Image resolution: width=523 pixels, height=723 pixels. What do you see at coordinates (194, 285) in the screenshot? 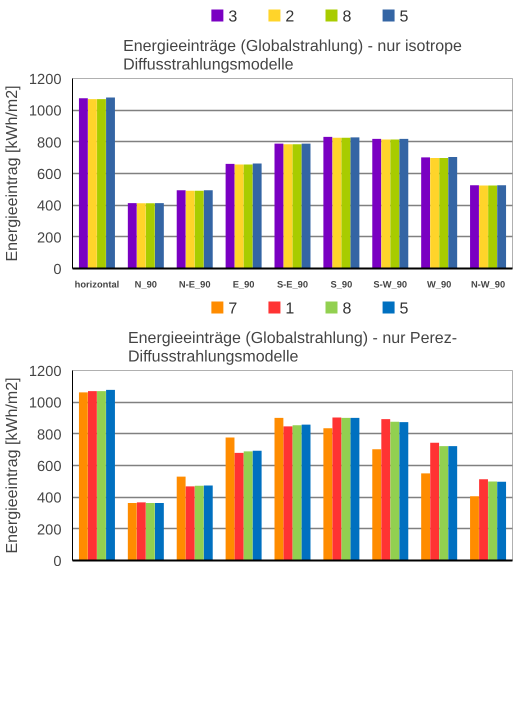
I see `x-tick-label: N-E_90` at bounding box center [194, 285].